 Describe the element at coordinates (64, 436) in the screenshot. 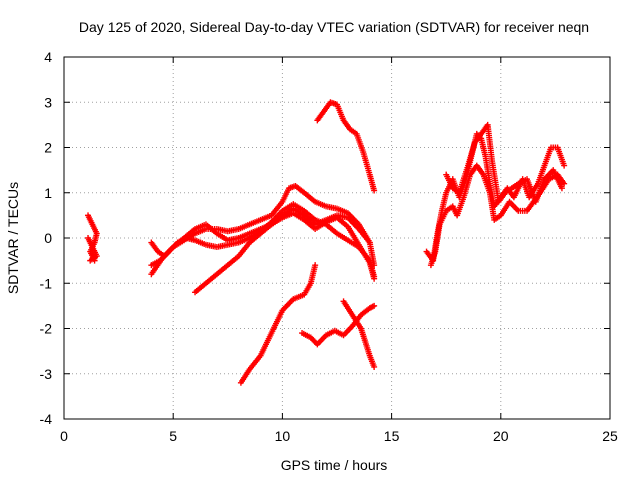

I see `x-tick-label: 0` at that location.